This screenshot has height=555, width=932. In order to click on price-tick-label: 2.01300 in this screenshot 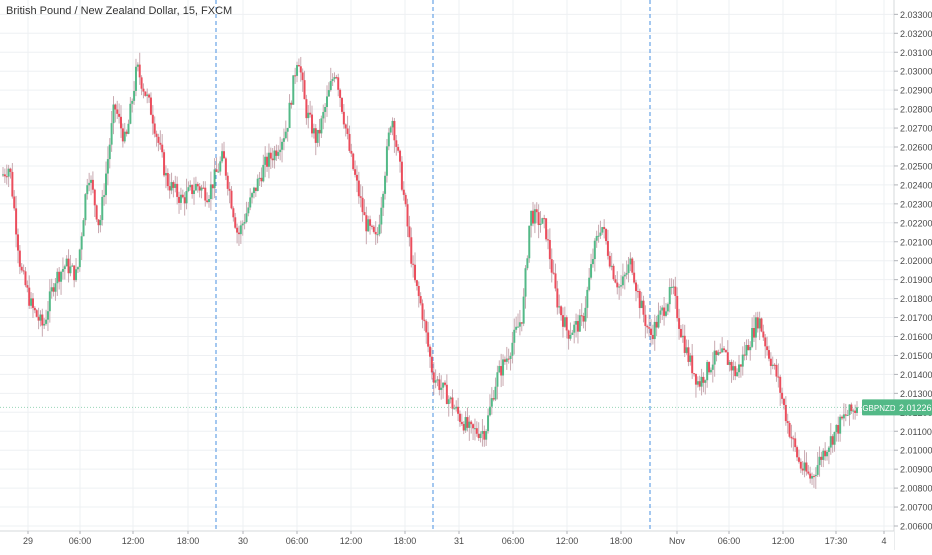, I will do `click(916, 394)`.